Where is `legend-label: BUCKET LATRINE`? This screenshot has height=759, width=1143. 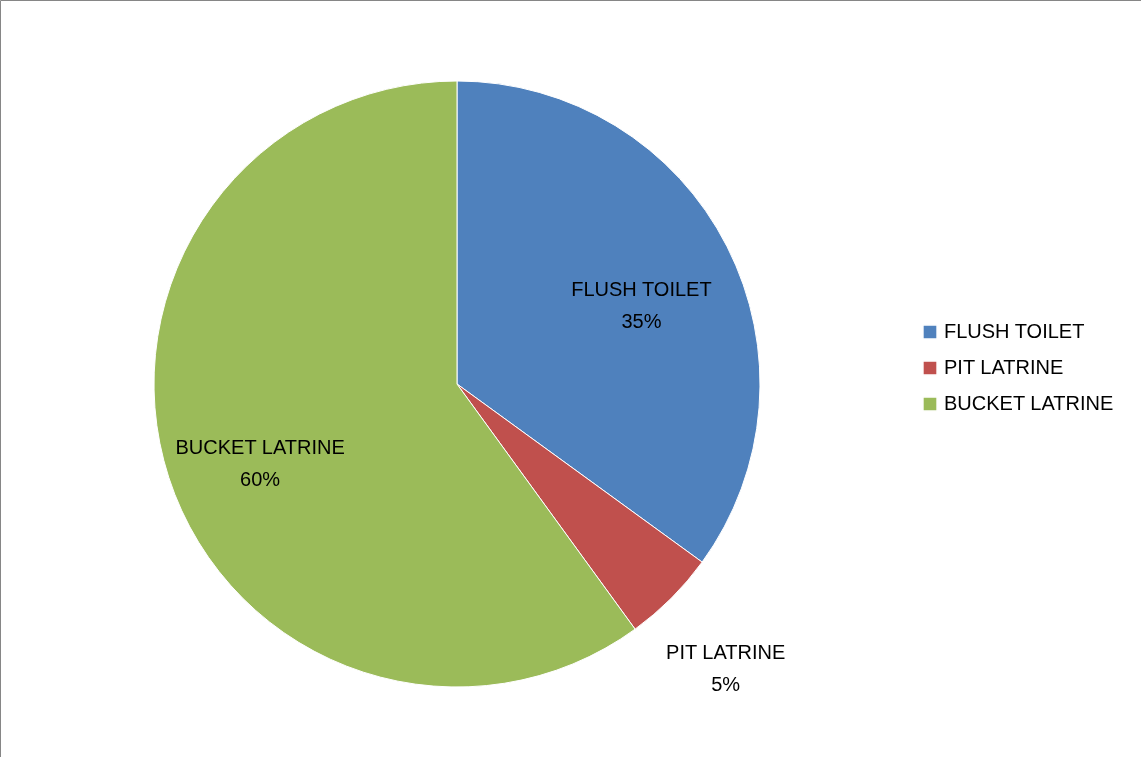 legend-label: BUCKET LATRINE is located at coordinates (1029, 403).